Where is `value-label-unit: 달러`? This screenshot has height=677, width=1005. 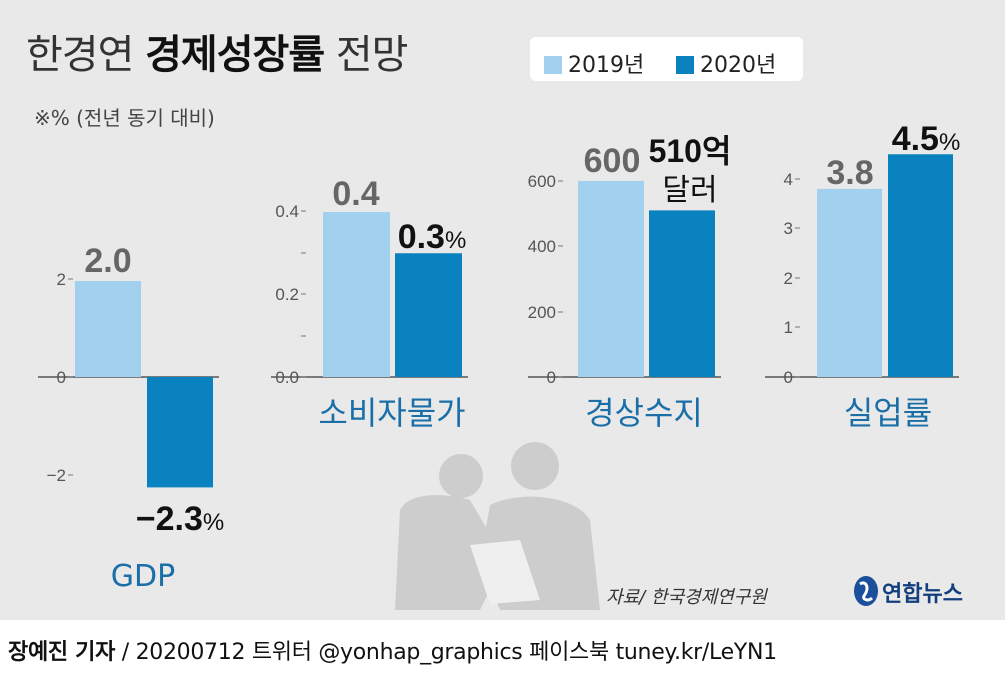
value-label-unit: 달러 is located at coordinates (689, 190).